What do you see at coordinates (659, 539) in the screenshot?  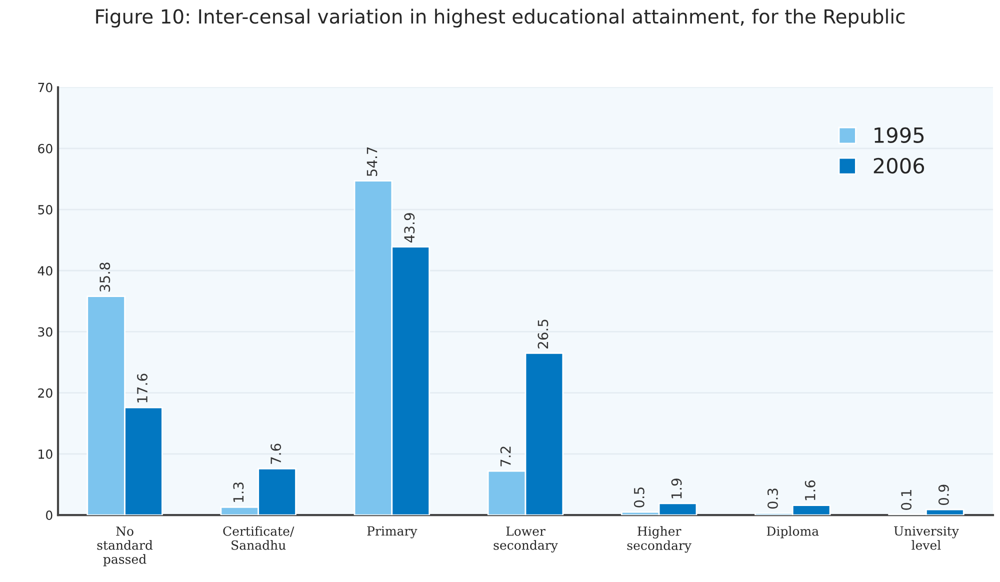 I see `x-tick-label: Higher secondary` at bounding box center [659, 539].